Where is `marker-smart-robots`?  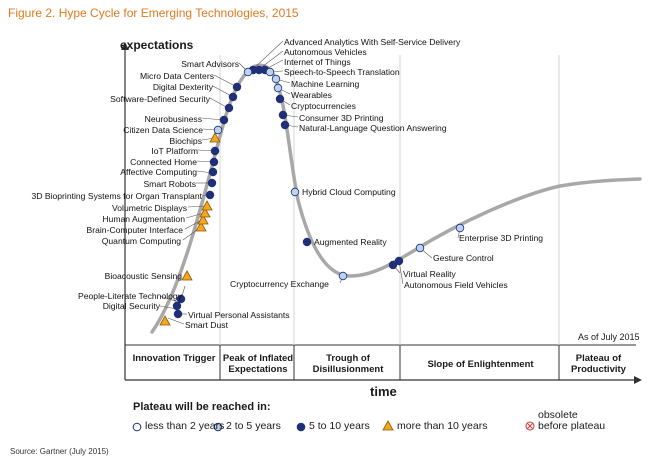
marker-smart-robots is located at coordinates (212, 183).